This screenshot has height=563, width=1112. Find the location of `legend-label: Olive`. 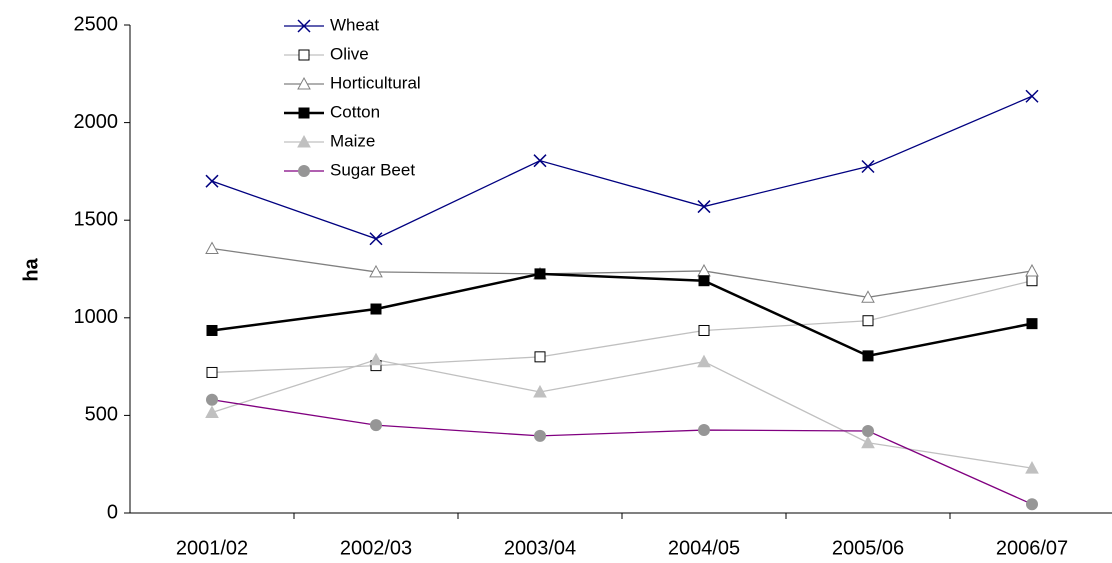

legend-label: Olive is located at coordinates (349, 53).